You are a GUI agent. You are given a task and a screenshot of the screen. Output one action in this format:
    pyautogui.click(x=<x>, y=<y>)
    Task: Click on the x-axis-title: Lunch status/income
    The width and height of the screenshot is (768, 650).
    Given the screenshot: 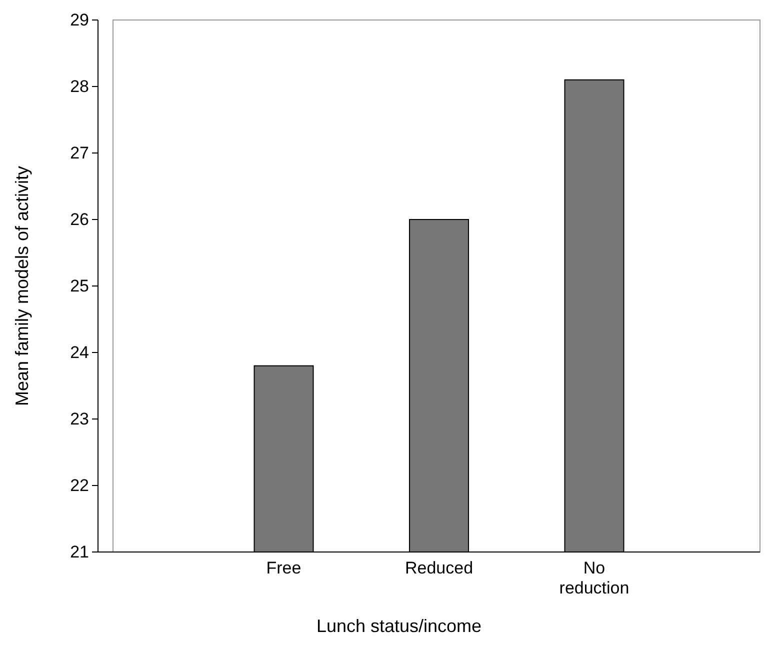 What is the action you would take?
    pyautogui.click(x=399, y=626)
    